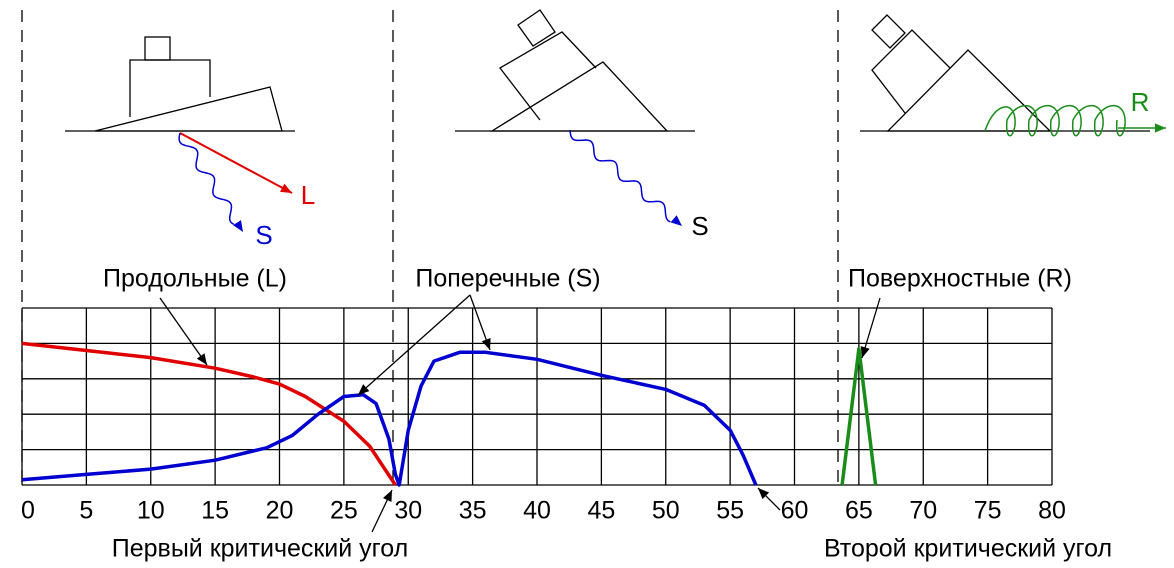 The image size is (1174, 568). Describe the element at coordinates (408, 511) in the screenshot. I see `x-tick-label: 30` at that location.